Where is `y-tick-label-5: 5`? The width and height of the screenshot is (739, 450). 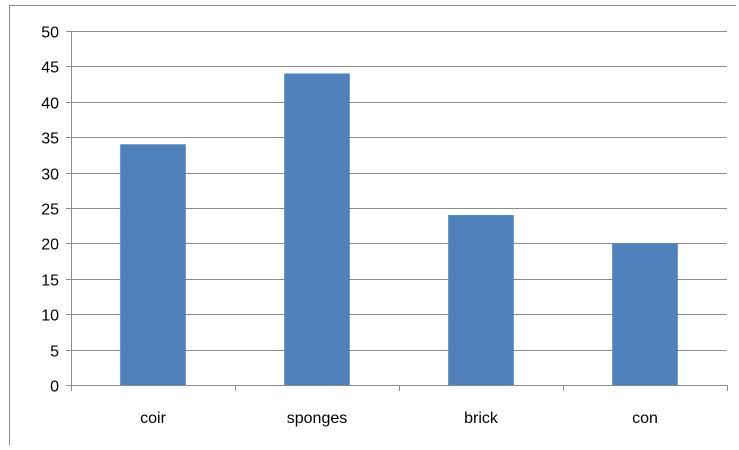 y-tick-label-5: 5 is located at coordinates (54, 352).